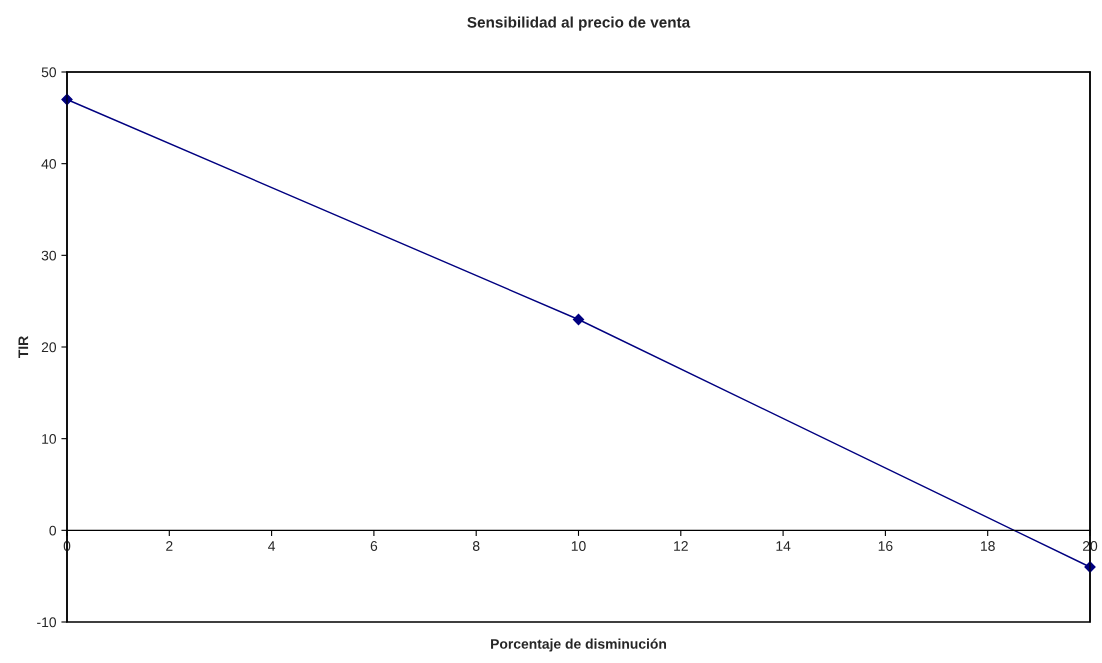 The height and width of the screenshot is (663, 1102). I want to click on x-tick-label: 10, so click(578, 546).